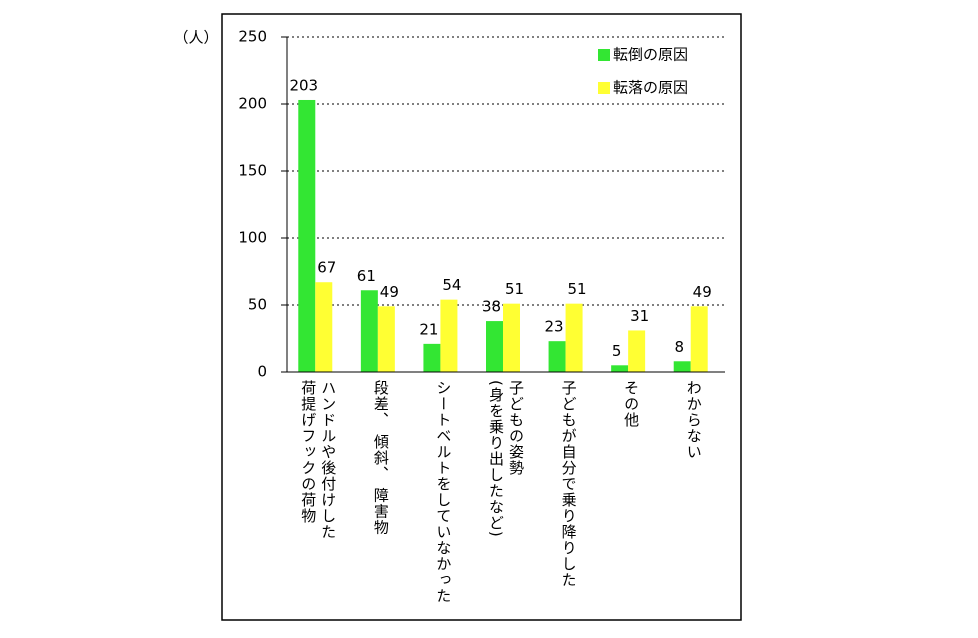  I want to click on value-label: 31, so click(639, 316).